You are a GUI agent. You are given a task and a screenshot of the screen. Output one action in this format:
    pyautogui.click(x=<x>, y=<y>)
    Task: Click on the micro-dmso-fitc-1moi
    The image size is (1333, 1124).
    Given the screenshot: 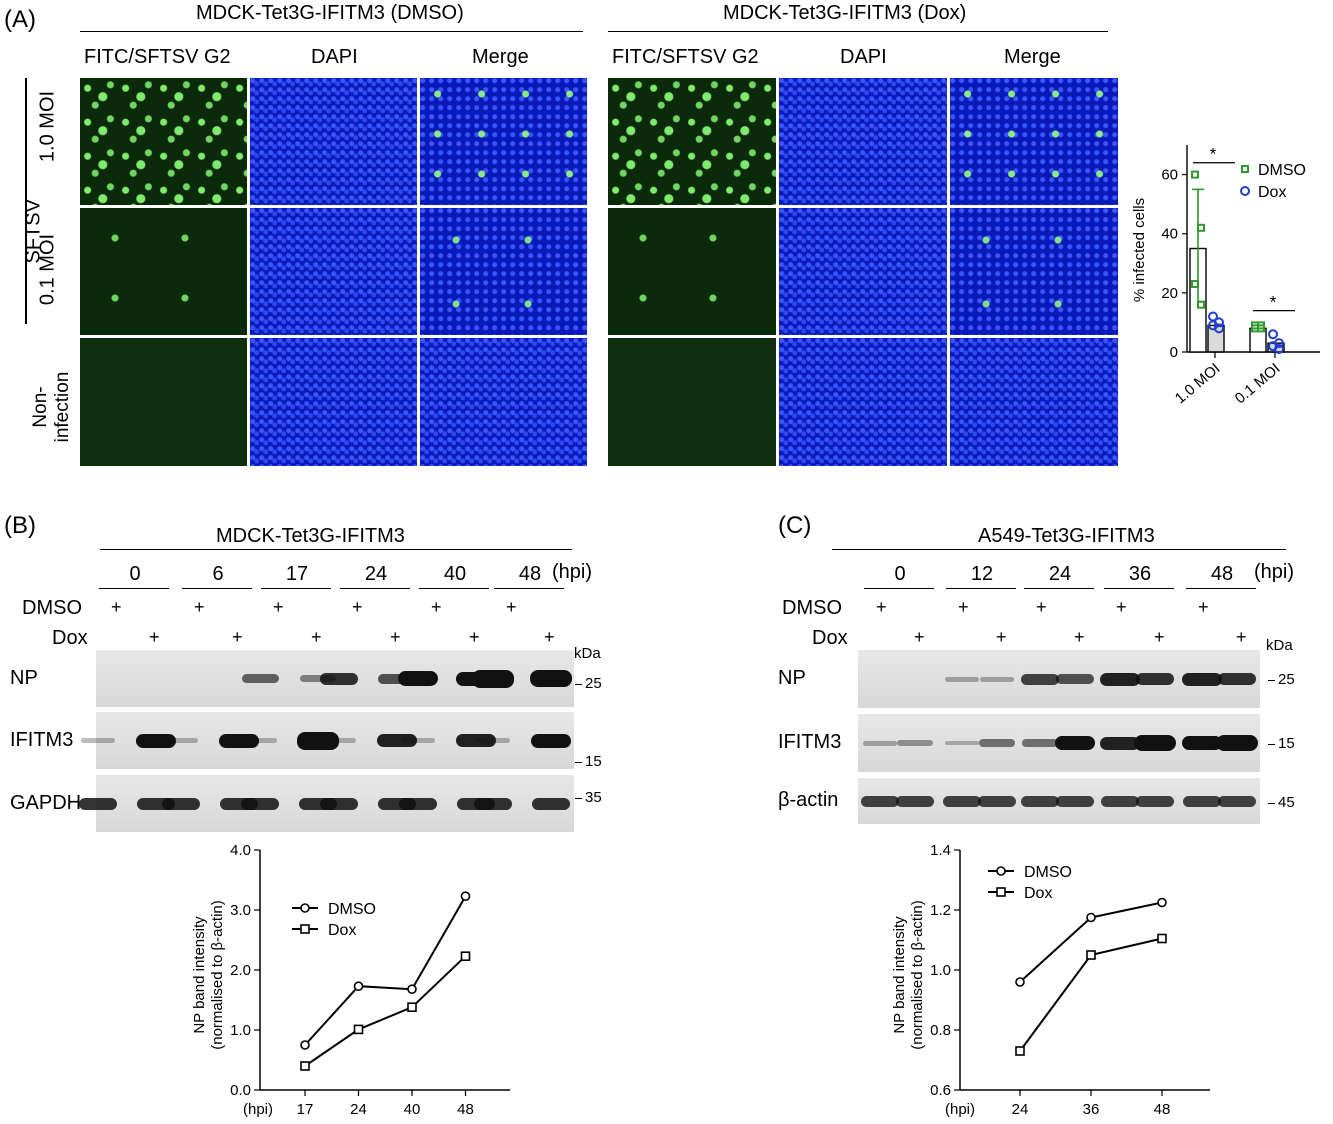 What is the action you would take?
    pyautogui.click(x=163, y=141)
    